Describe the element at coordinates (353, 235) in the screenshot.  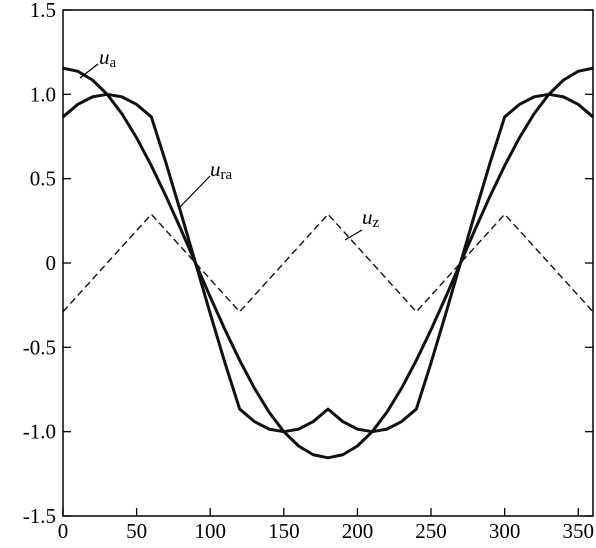
I see `leader-line-u-z` at that location.